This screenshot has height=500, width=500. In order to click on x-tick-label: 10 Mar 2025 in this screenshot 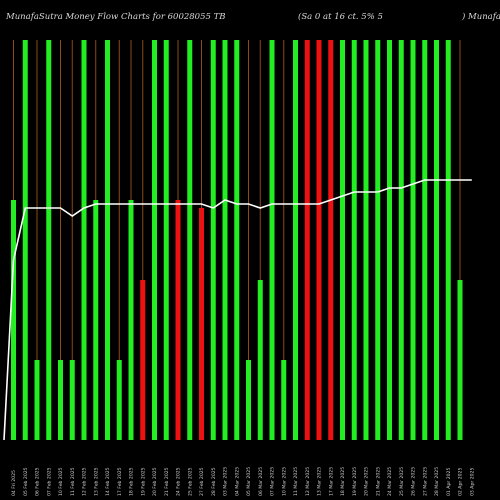, I will do `click(284, 481)`.